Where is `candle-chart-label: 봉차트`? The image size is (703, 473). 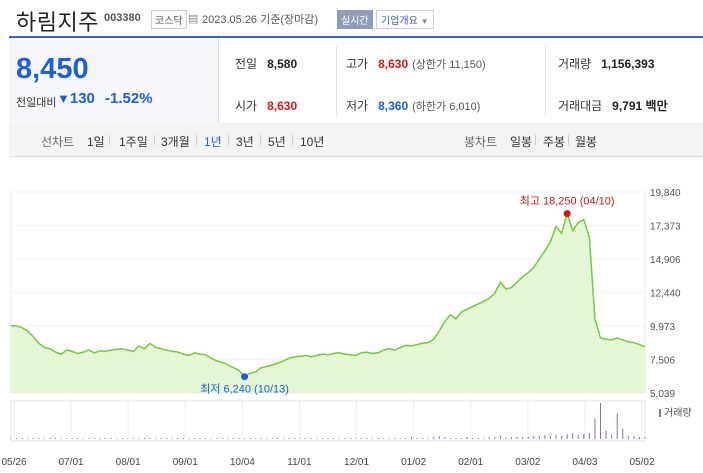 candle-chart-label: 봉차트 is located at coordinates (481, 142).